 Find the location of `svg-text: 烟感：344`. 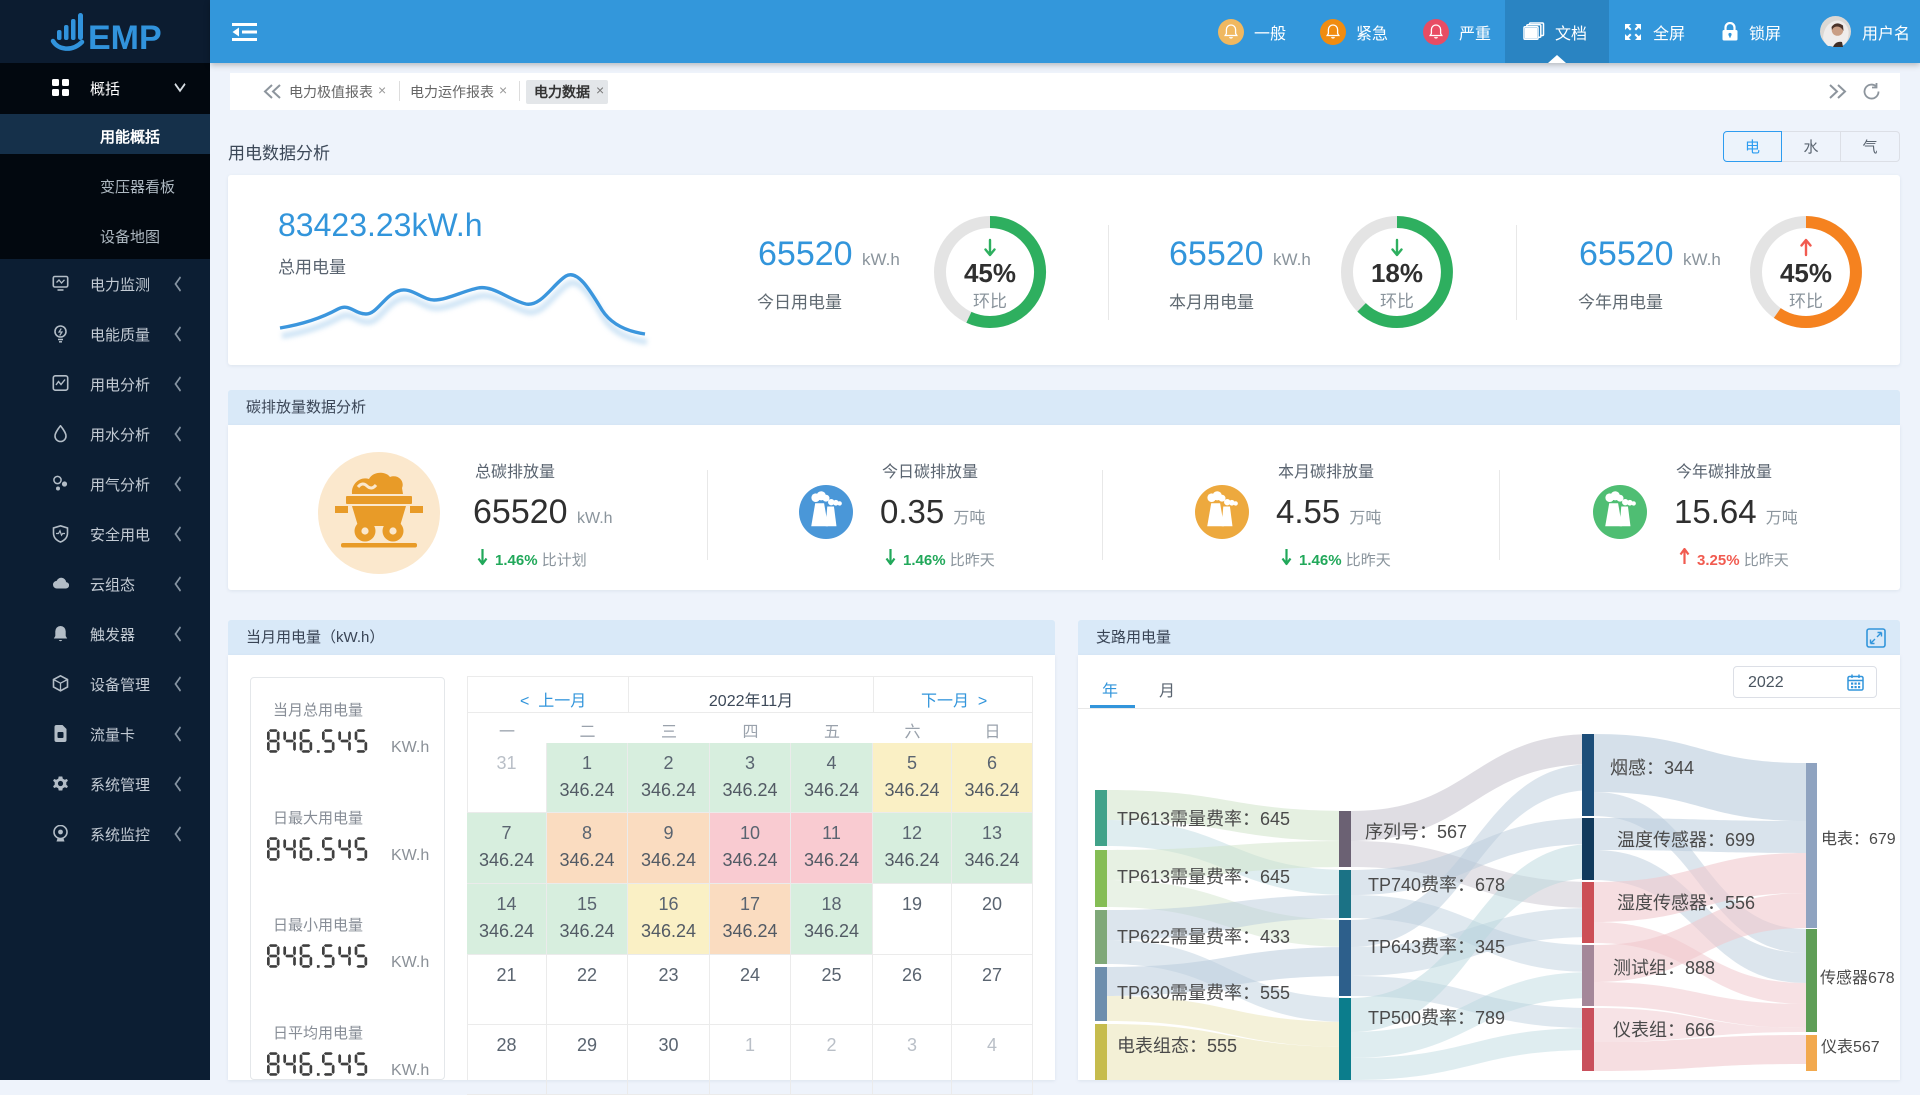

svg-text: 烟感：344 is located at coordinates (1652, 768).